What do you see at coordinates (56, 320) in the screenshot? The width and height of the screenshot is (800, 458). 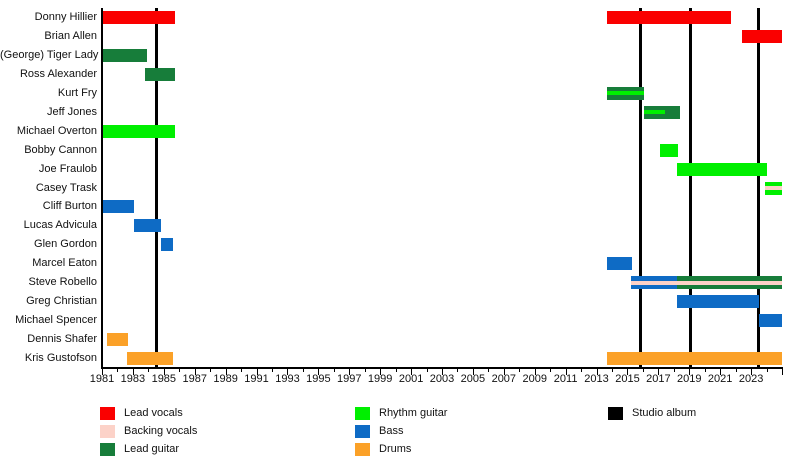 I see `member-name-label: Michael Spencer` at bounding box center [56, 320].